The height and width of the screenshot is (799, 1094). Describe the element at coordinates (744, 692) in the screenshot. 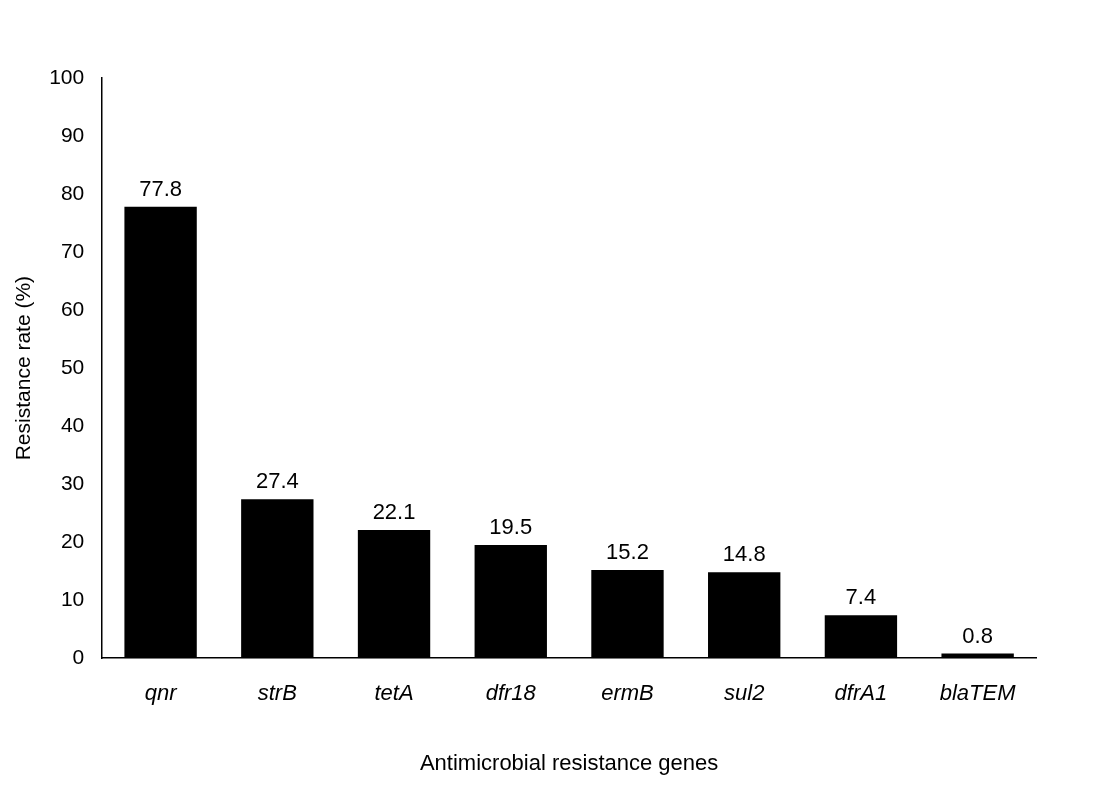

I see `x-tick-label: sul2` at that location.